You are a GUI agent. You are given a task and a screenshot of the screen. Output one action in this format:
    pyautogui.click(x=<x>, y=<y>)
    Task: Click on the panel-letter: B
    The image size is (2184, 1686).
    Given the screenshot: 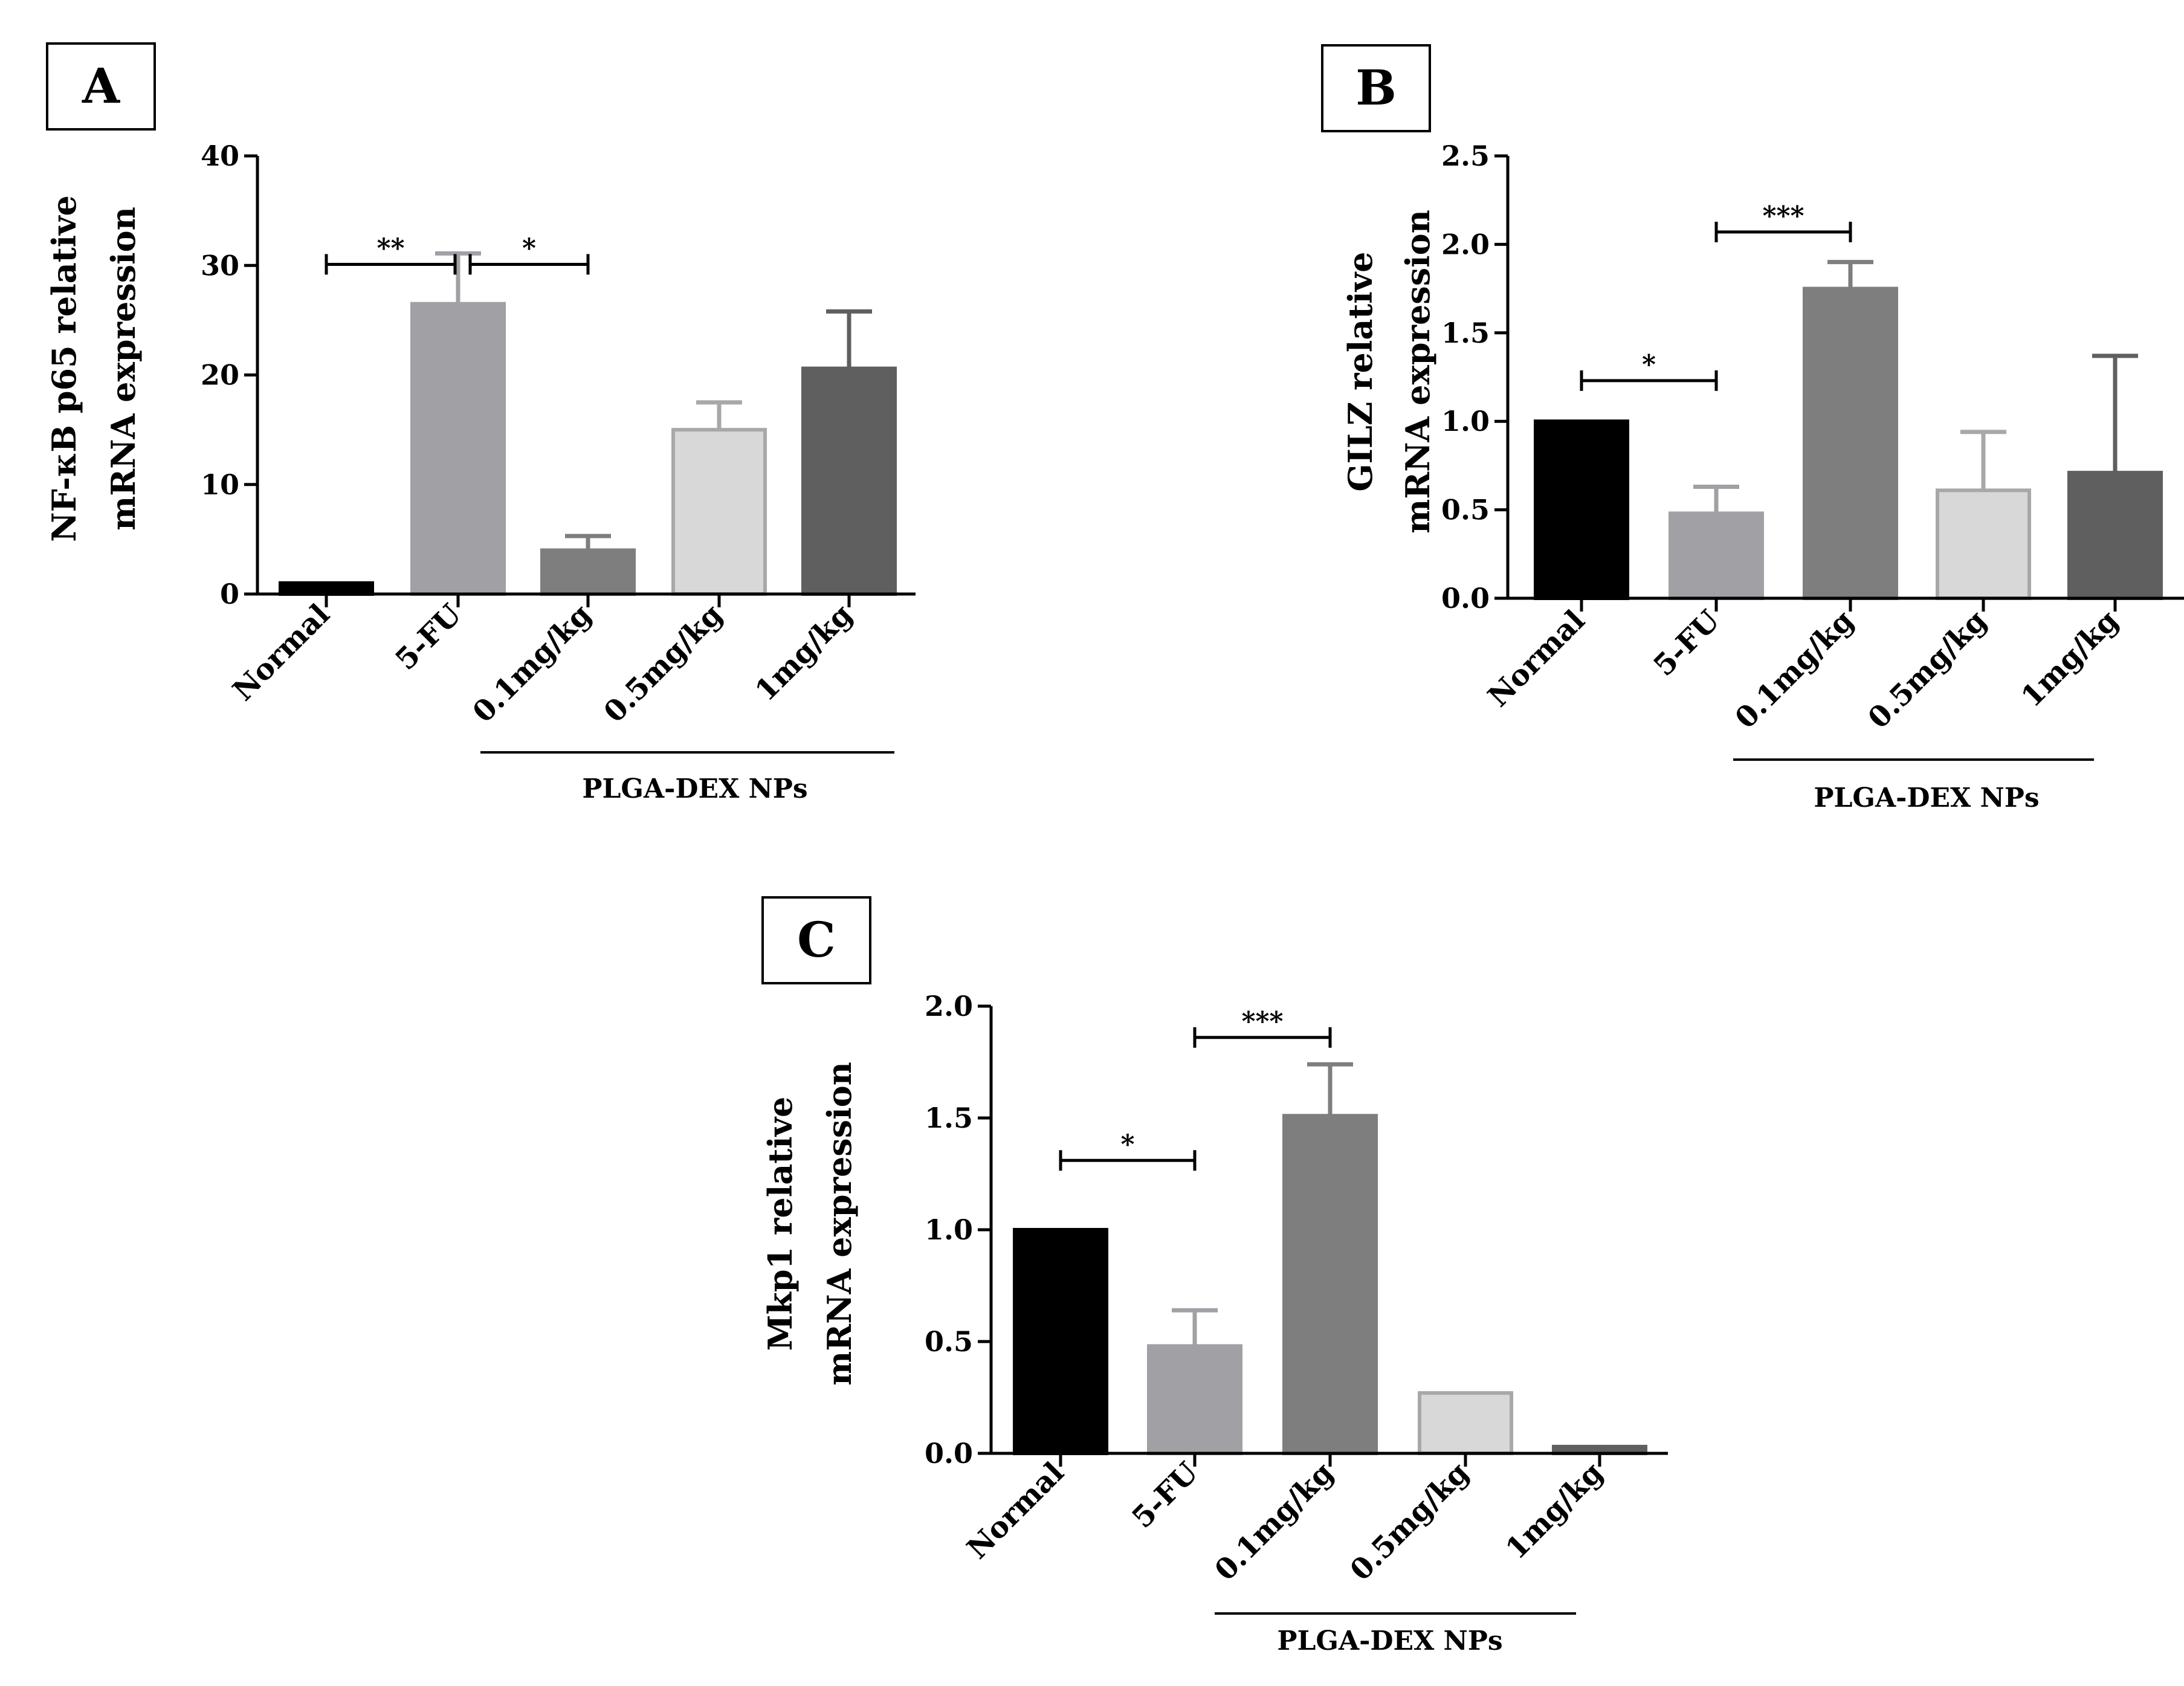 What is the action you would take?
    pyautogui.click(x=1376, y=87)
    